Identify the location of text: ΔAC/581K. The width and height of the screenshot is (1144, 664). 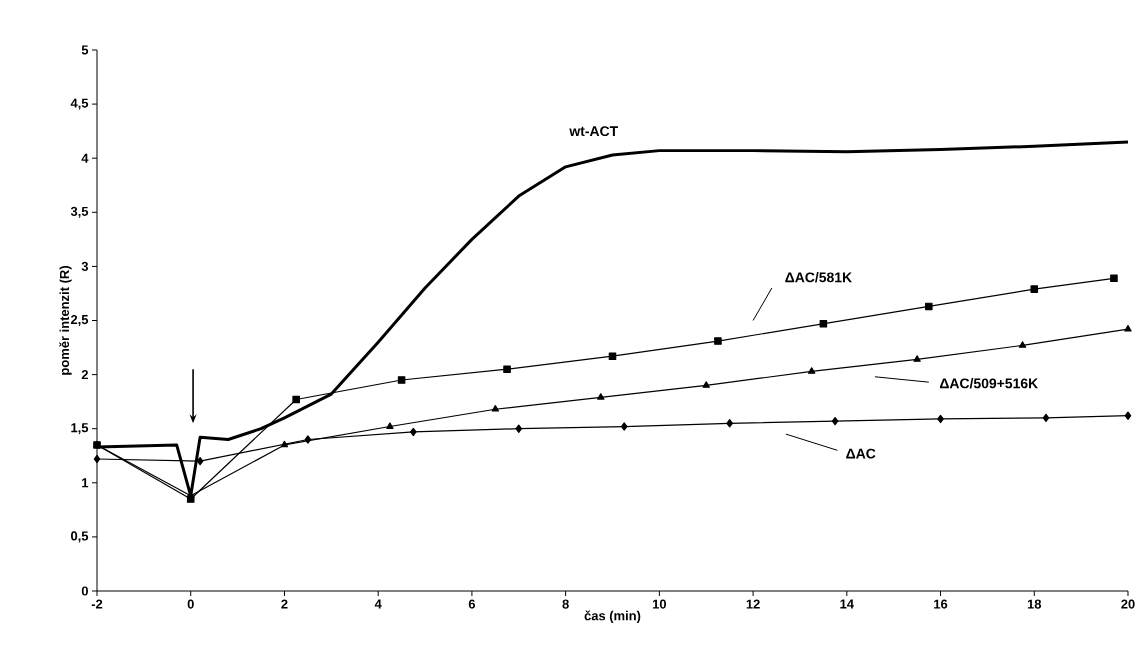
(818, 277).